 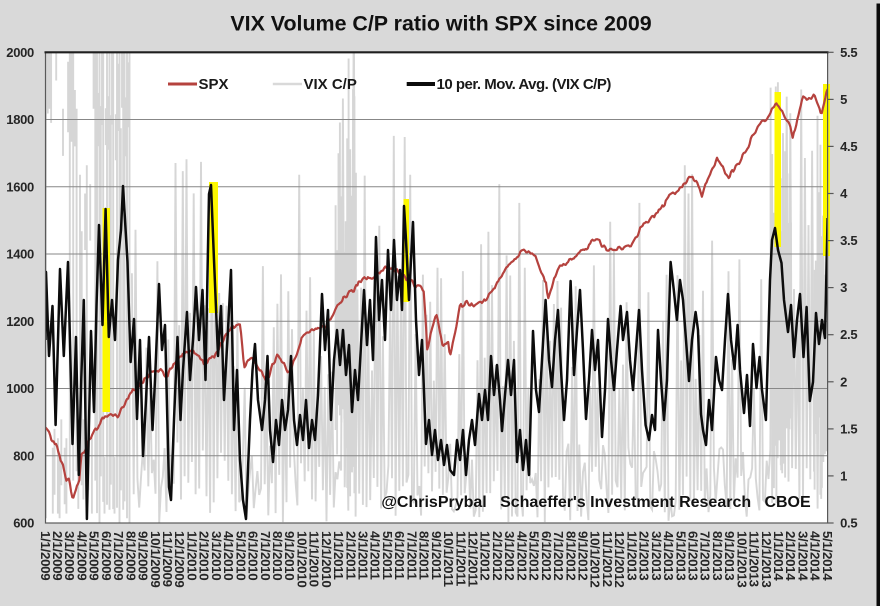 What do you see at coordinates (848, 334) in the screenshot?
I see `svg-text: 2.5` at bounding box center [848, 334].